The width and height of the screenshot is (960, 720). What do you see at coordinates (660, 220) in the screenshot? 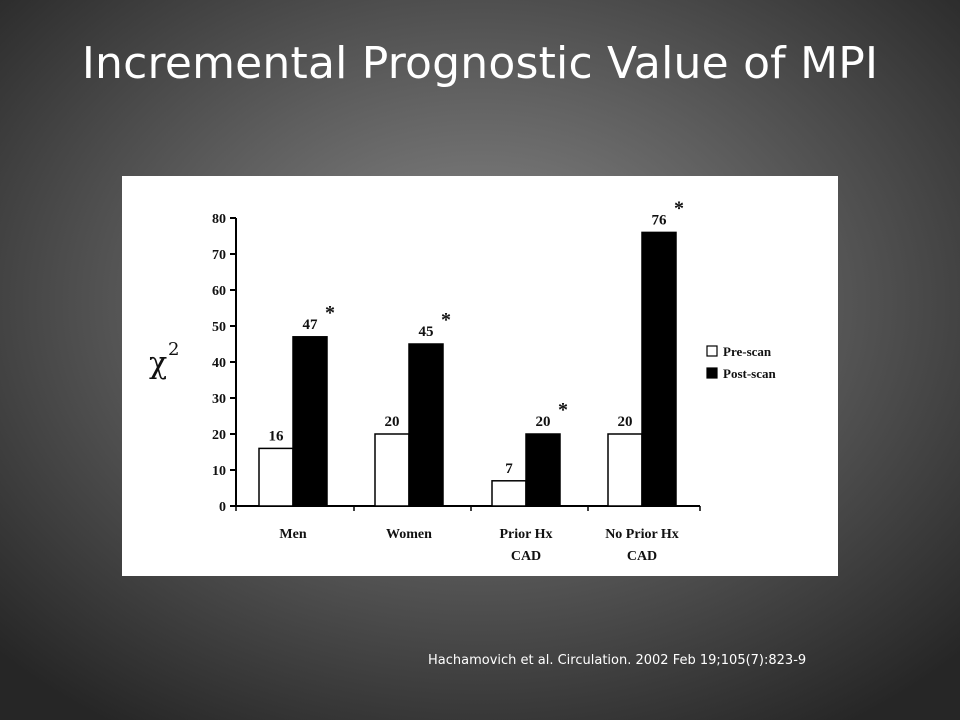
I see `bar-value-label-post-scan: 76` at bounding box center [660, 220].